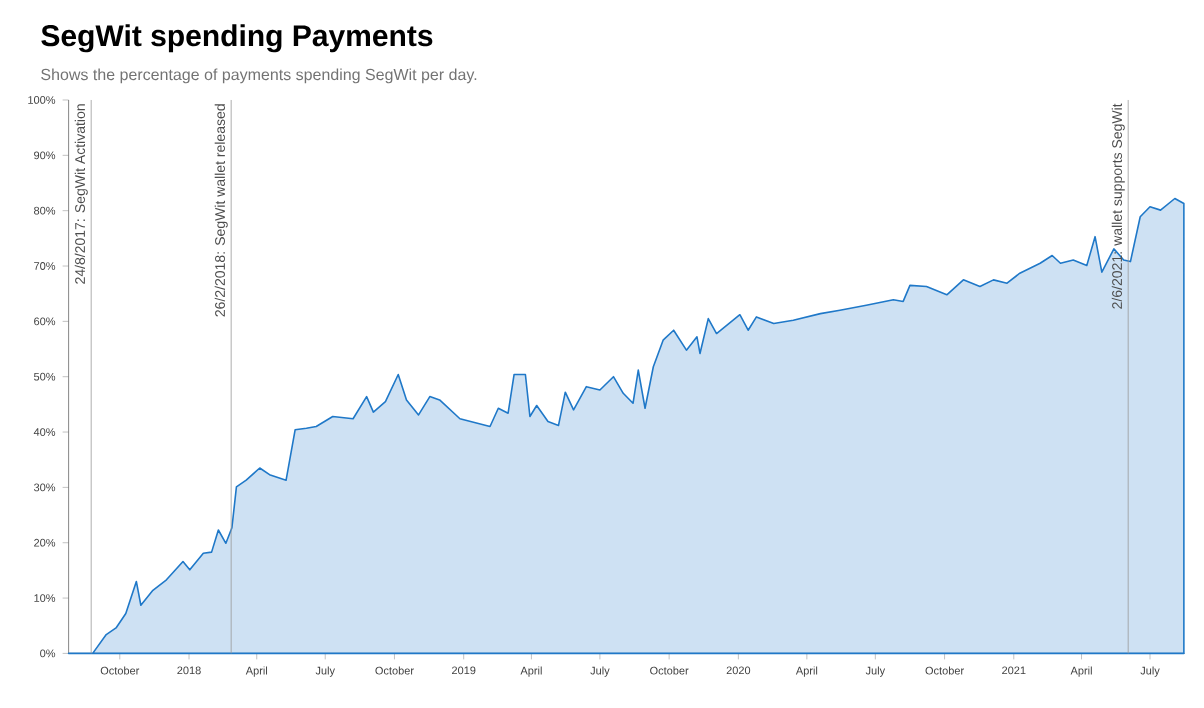 This screenshot has width=1204, height=708. I want to click on chart-subtitle: Shows the percentage of payments spending SegWit per day., so click(259, 76).